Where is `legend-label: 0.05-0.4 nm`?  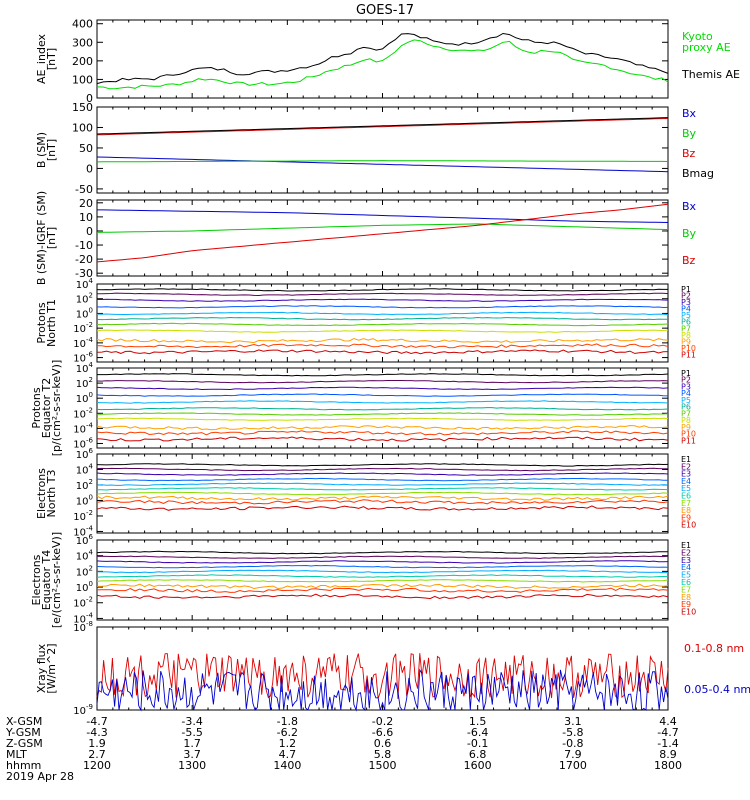 legend-label: 0.05-0.4 nm is located at coordinates (717, 689).